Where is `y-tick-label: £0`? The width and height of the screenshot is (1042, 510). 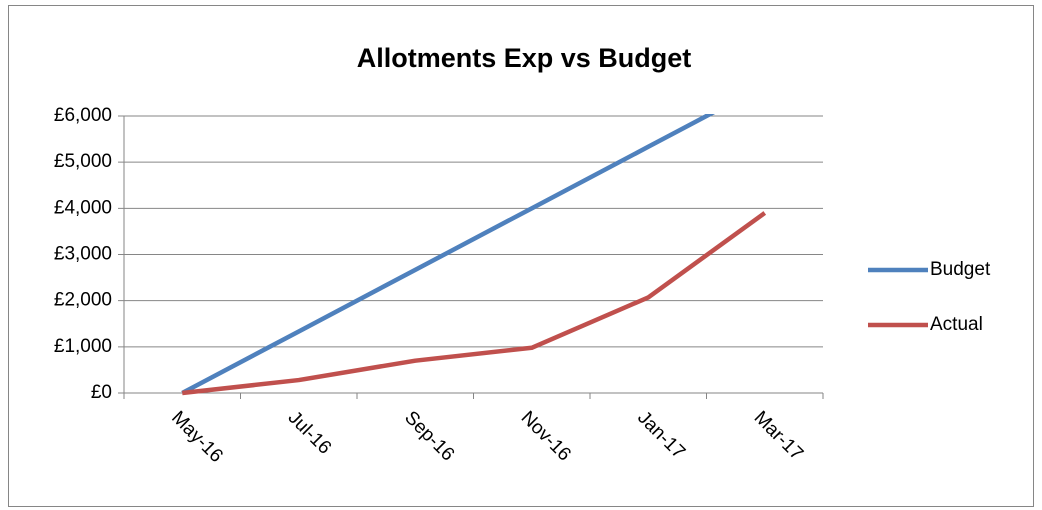
y-tick-label: £0 is located at coordinates (101, 392).